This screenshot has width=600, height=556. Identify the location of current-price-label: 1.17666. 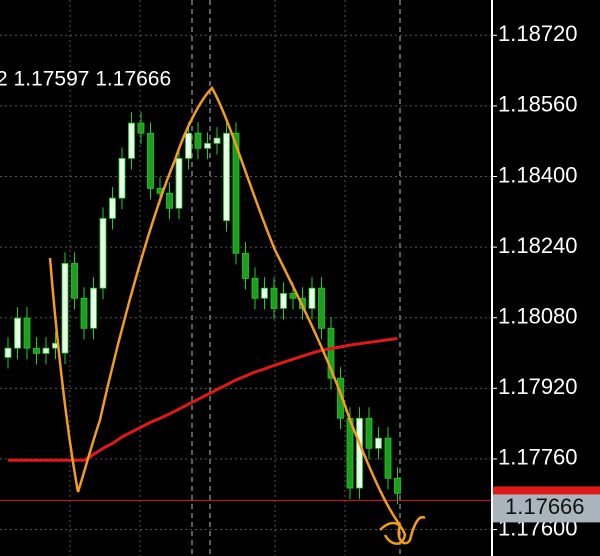
(545, 506).